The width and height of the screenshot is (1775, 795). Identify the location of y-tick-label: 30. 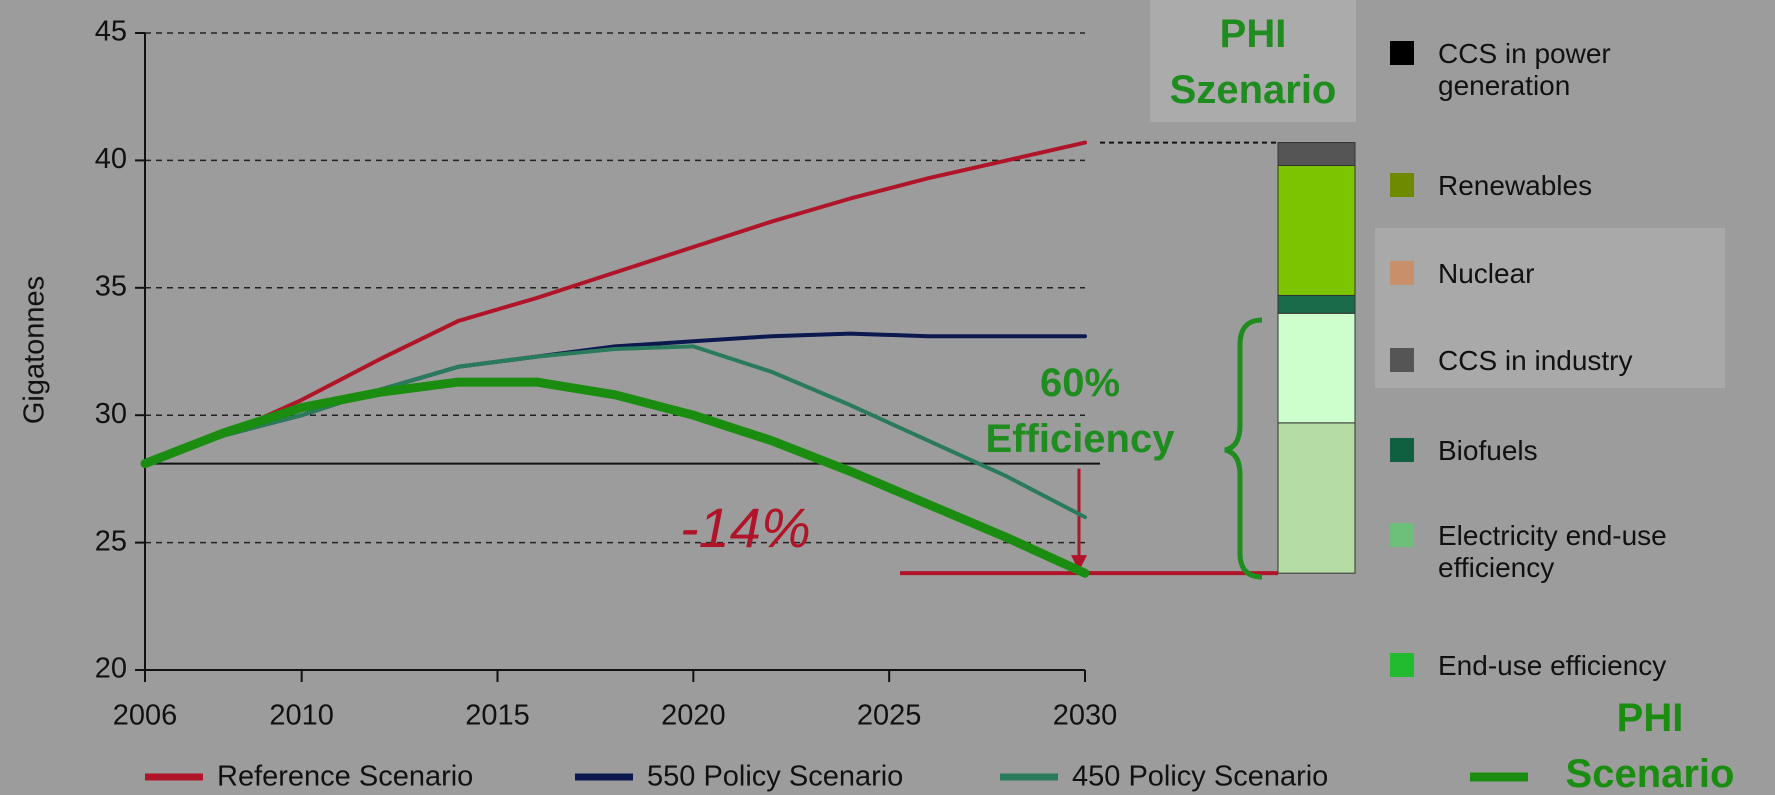
(111, 414).